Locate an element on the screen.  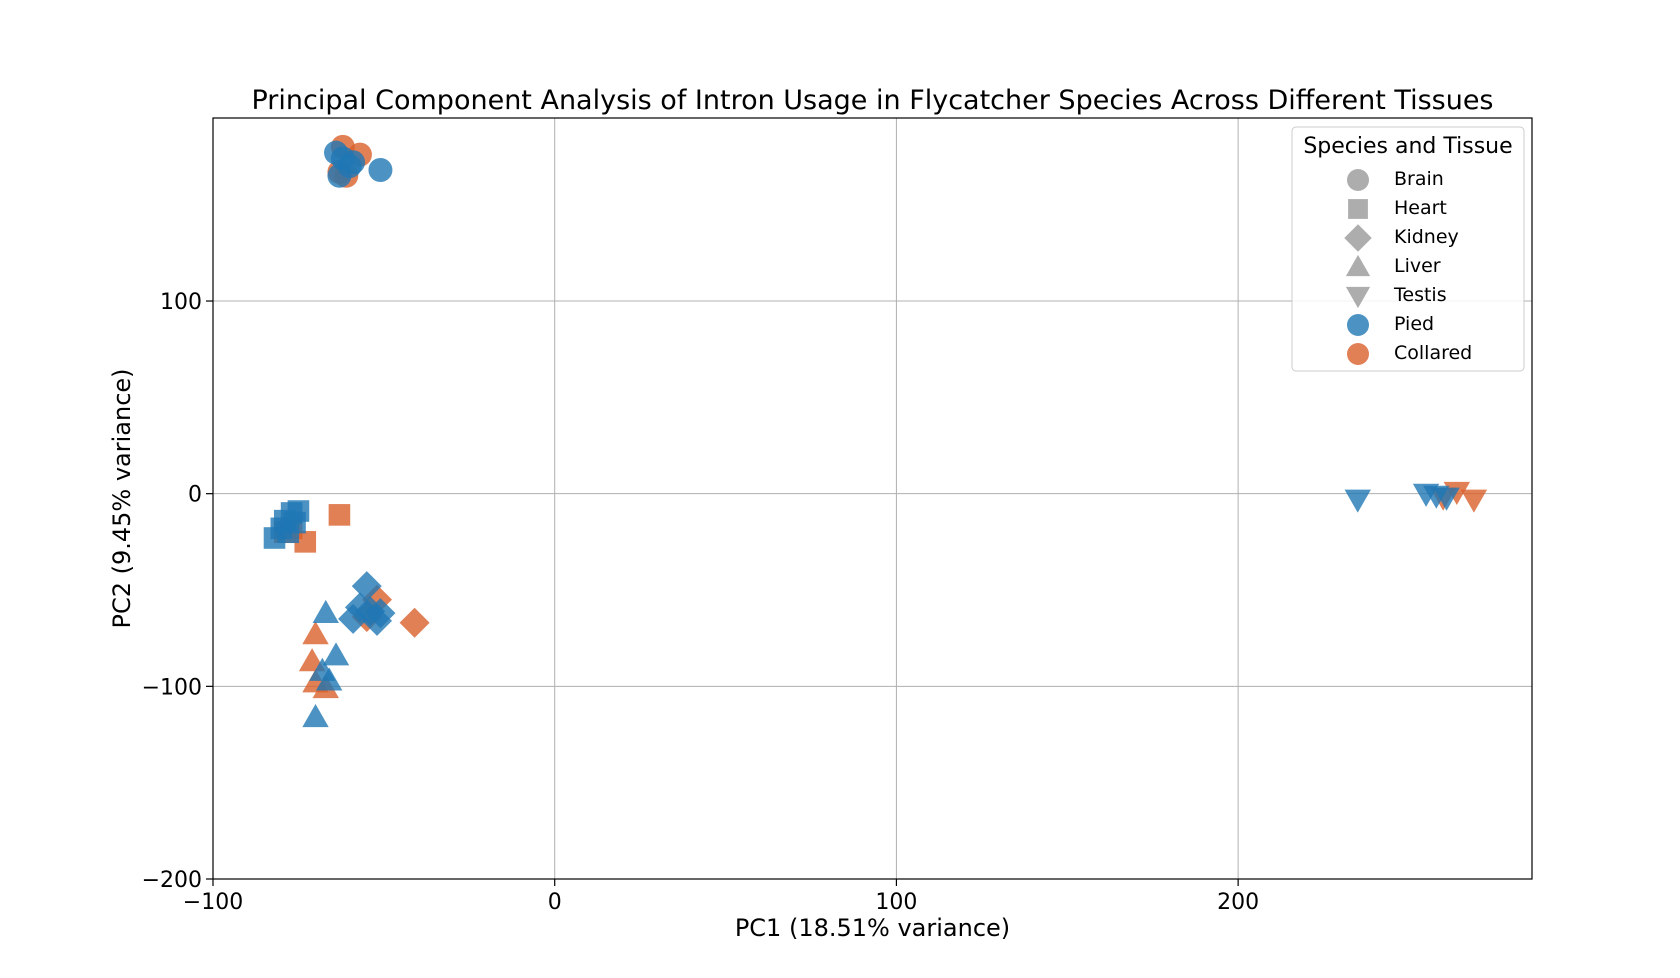
legend-title: Species and Tissue is located at coordinates (1407, 146).